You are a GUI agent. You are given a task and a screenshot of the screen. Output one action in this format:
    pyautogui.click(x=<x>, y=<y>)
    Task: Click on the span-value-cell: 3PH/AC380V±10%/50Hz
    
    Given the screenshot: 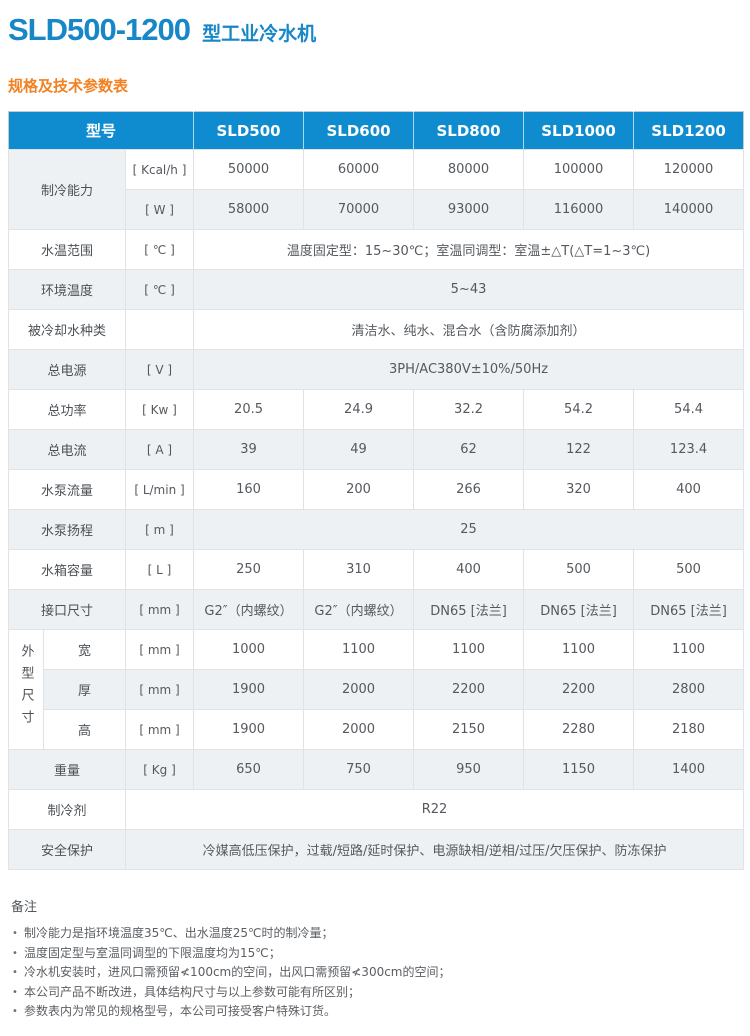 What is the action you would take?
    pyautogui.click(x=469, y=369)
    